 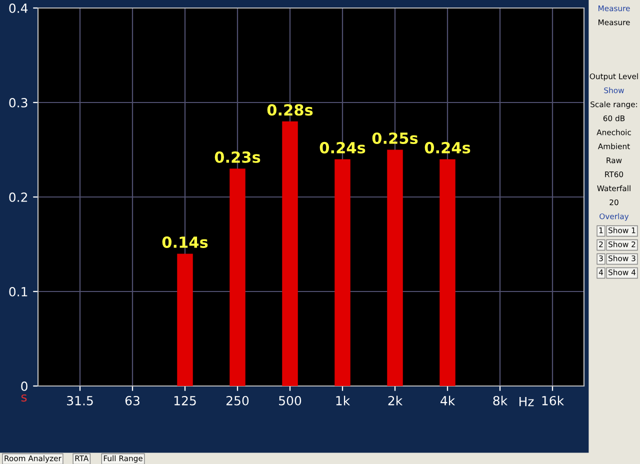 I want to click on y-tick-label: 0.3, so click(x=18, y=103).